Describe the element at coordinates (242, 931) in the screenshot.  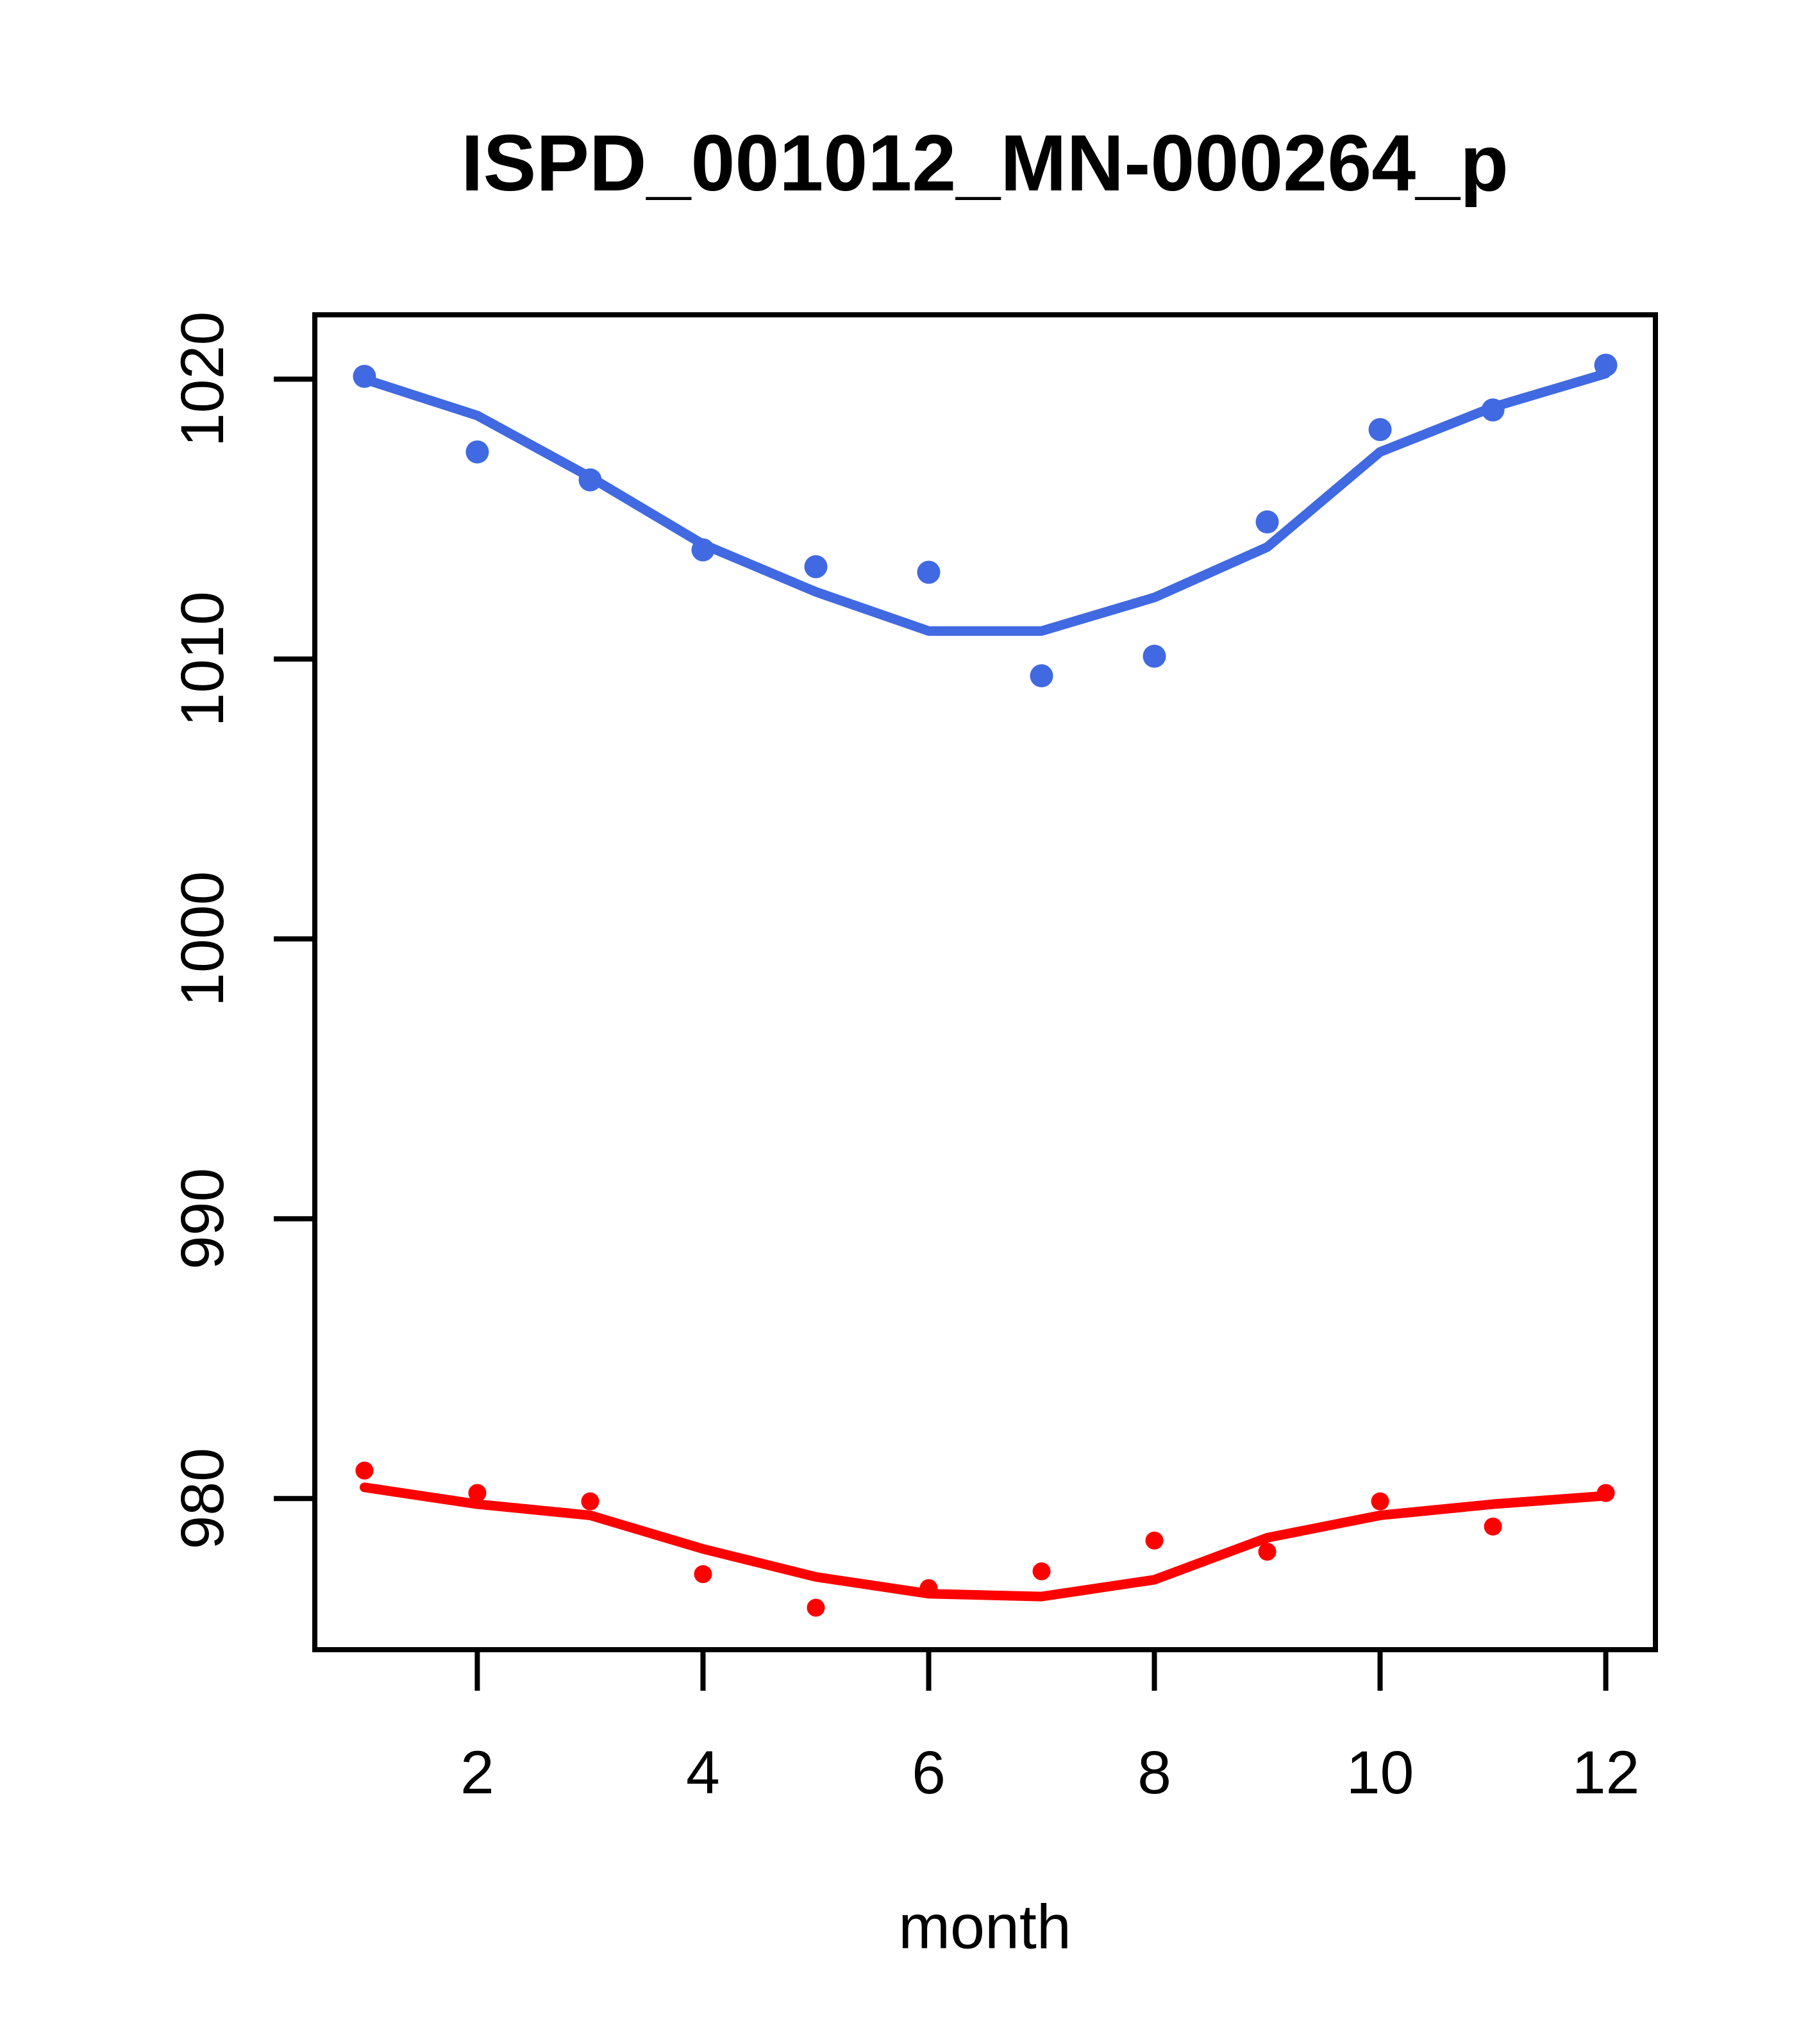
I see `y-axis: 980 990 1000 1010 1020` at that location.